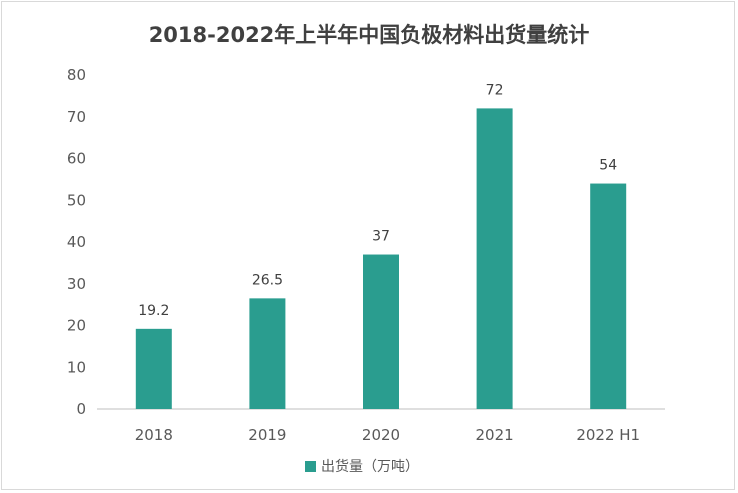  What do you see at coordinates (76, 284) in the screenshot?
I see `y-tick-label: 30` at bounding box center [76, 284].